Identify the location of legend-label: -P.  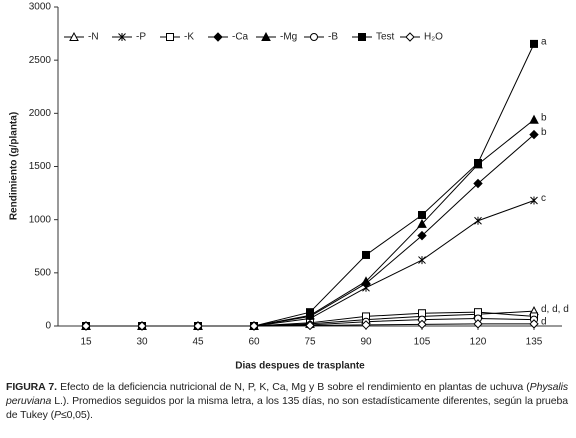
(141, 37).